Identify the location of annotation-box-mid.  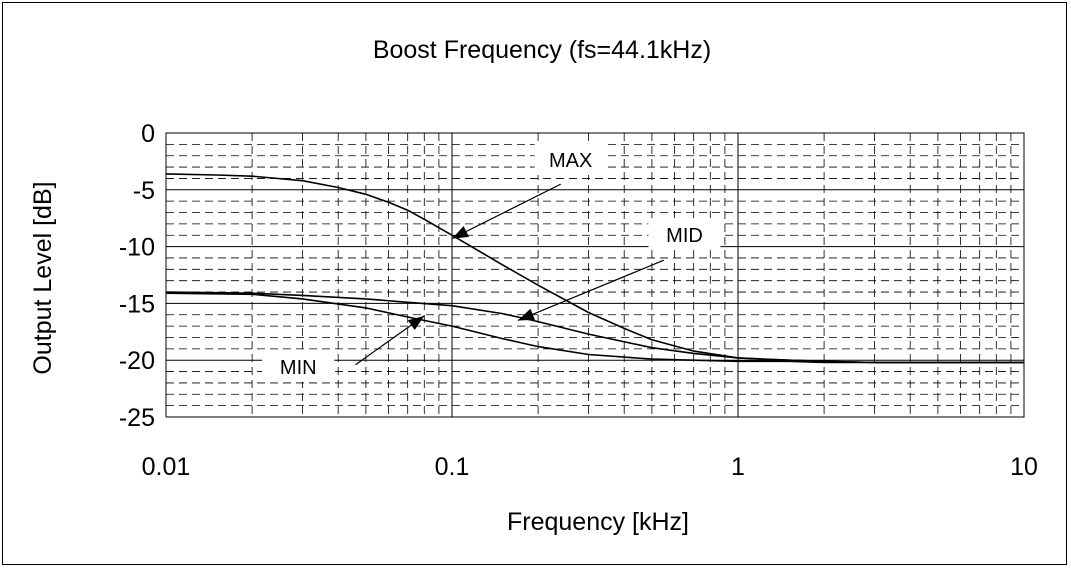
(684, 234).